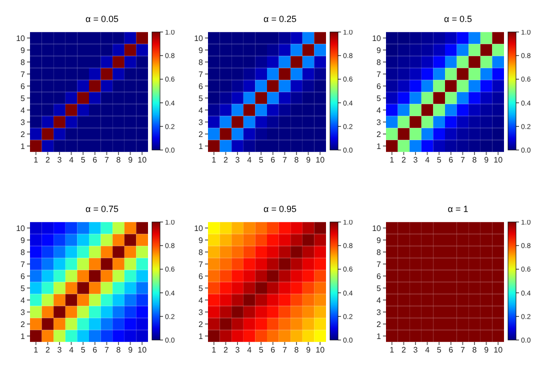 This screenshot has width=550, height=385. I want to click on chart-title: α = 0.25, so click(280, 19).